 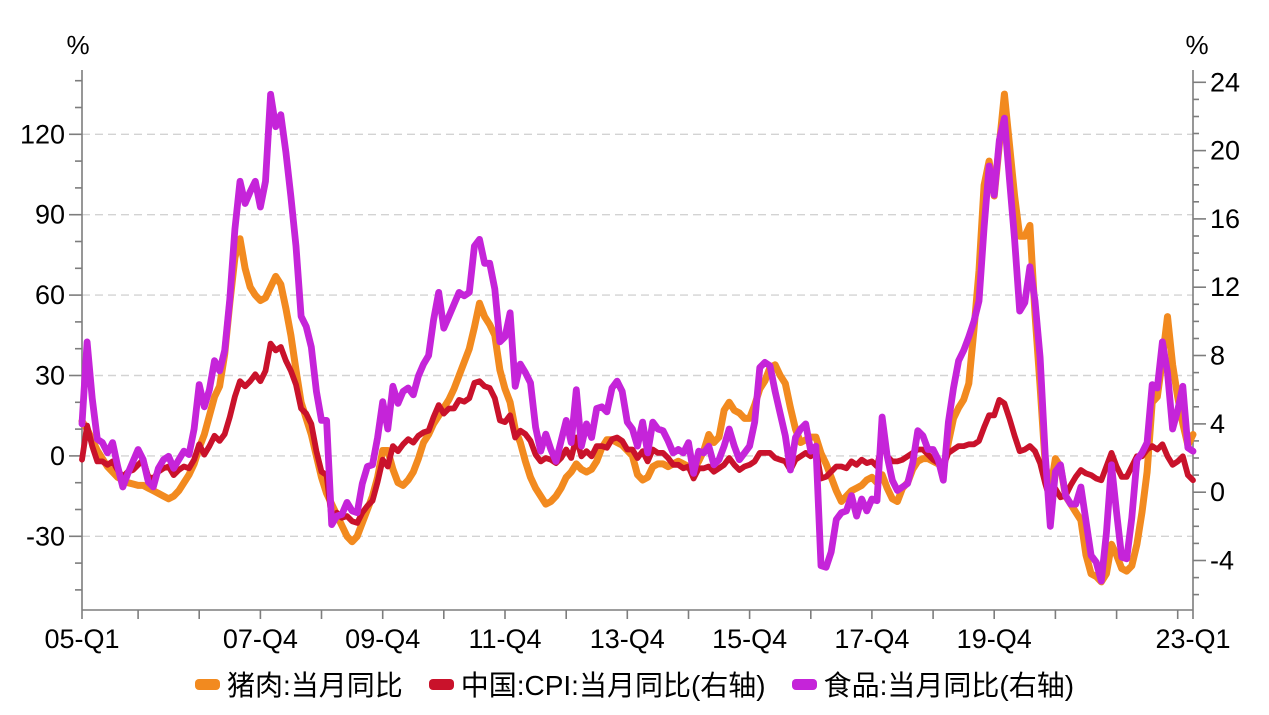 I want to click on y-left-tick-label--30: -30, so click(x=45, y=536).